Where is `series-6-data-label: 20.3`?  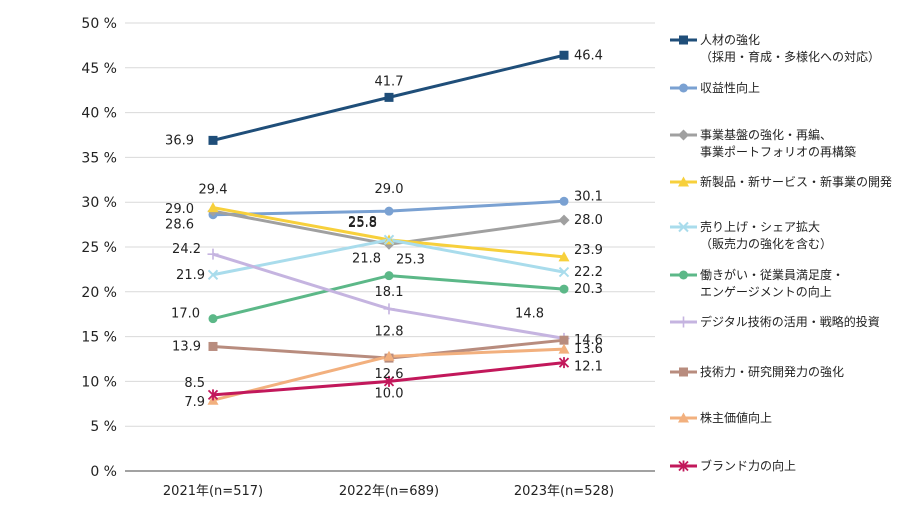
series-6-data-label: 20.3 is located at coordinates (588, 289).